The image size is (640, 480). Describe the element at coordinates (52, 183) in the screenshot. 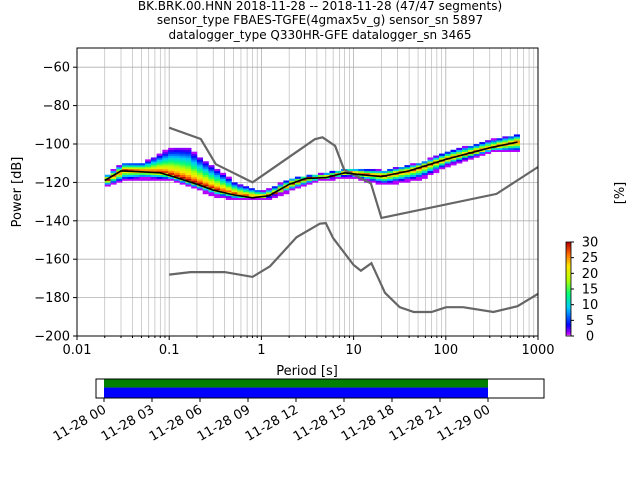

I see `y-tick-label: −120` at that location.